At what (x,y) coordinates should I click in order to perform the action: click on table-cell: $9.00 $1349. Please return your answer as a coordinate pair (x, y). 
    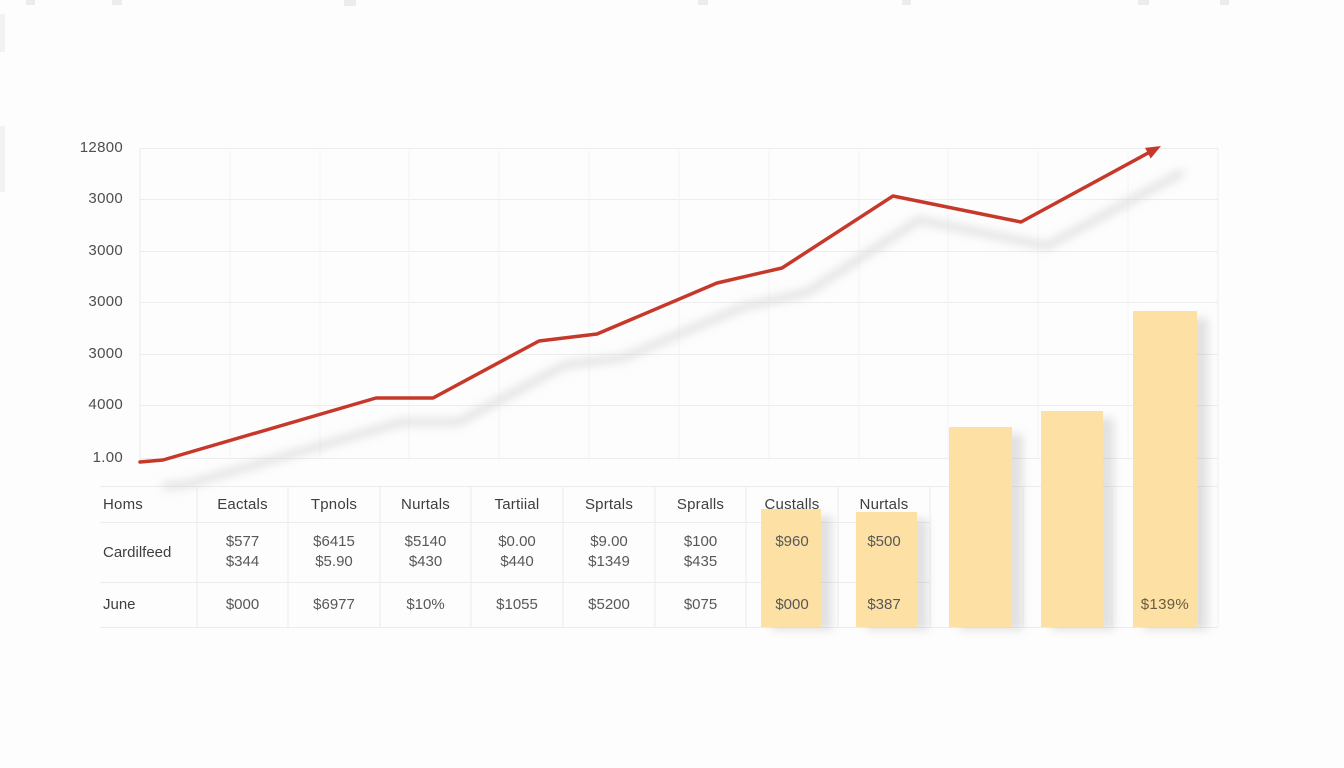
    Looking at the image, I should click on (609, 551).